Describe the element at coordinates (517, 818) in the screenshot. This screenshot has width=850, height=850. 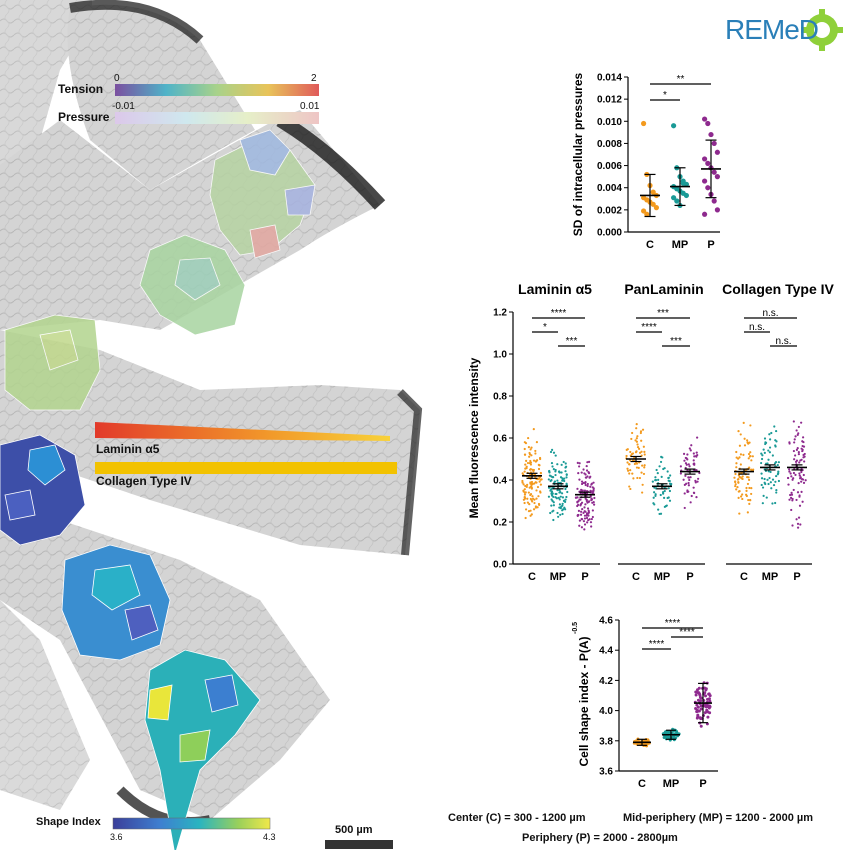
I see `footer-center: Center (C) = 300 - 1200 µm` at that location.